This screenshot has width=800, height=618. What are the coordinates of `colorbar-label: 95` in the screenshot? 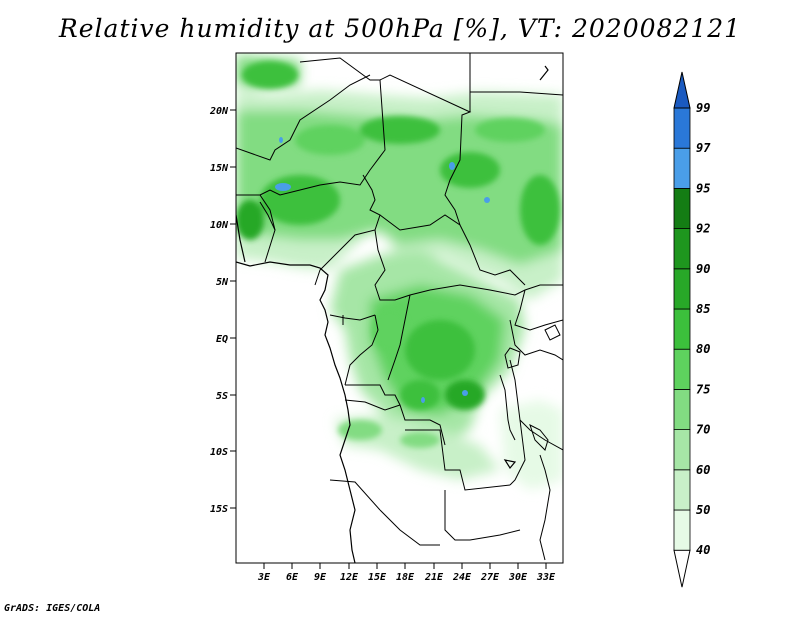 It's located at (703, 188).